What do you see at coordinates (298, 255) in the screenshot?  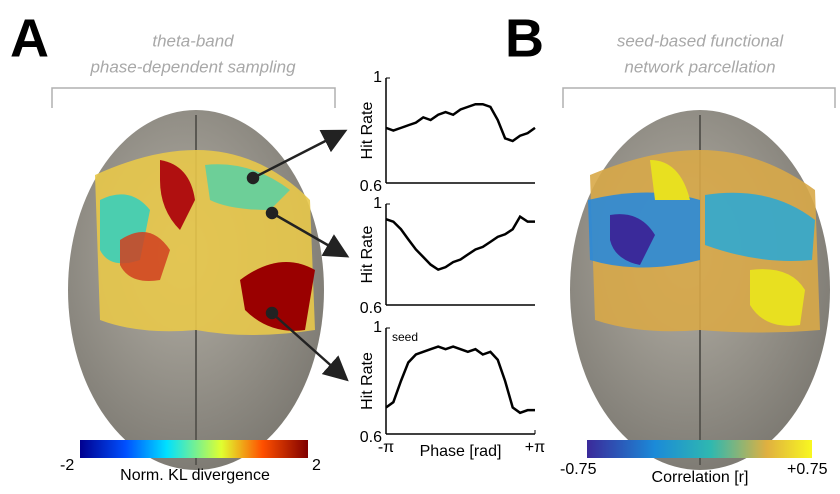 I see `arrows` at bounding box center [298, 255].